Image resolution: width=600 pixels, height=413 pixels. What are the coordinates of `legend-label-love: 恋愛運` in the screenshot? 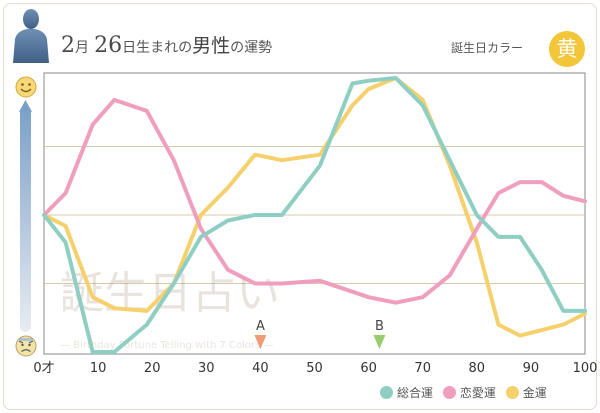 It's located at (477, 393).